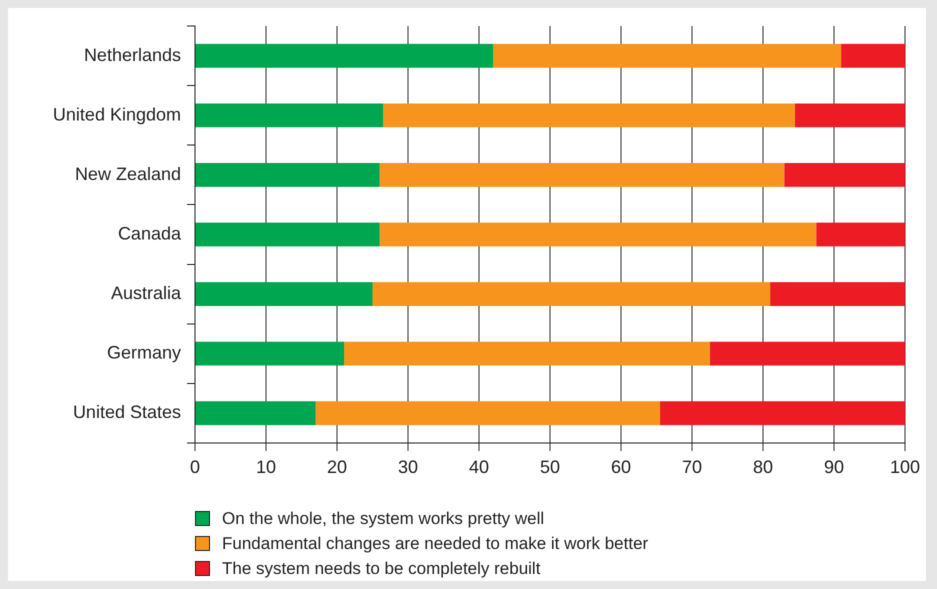  What do you see at coordinates (381, 568) in the screenshot?
I see `legend-label: The system needs to be completely rebuilt` at bounding box center [381, 568].